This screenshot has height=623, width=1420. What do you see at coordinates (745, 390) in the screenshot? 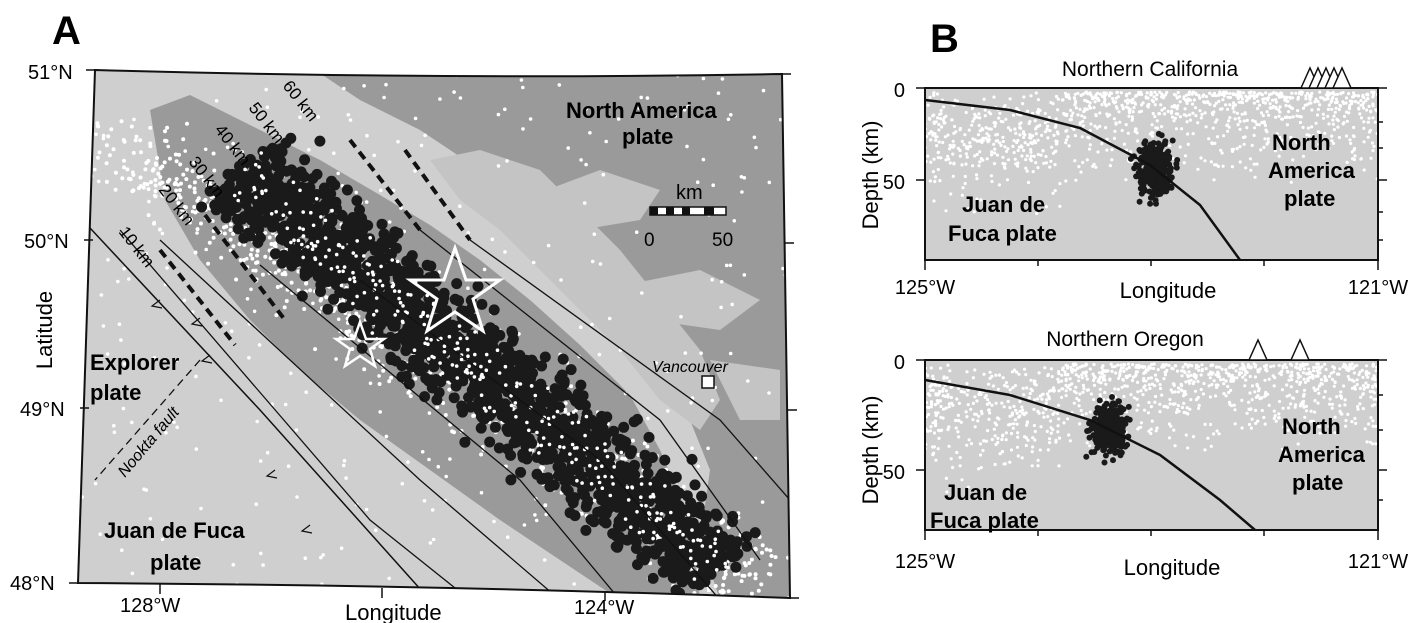
I see `inlet` at bounding box center [745, 390].